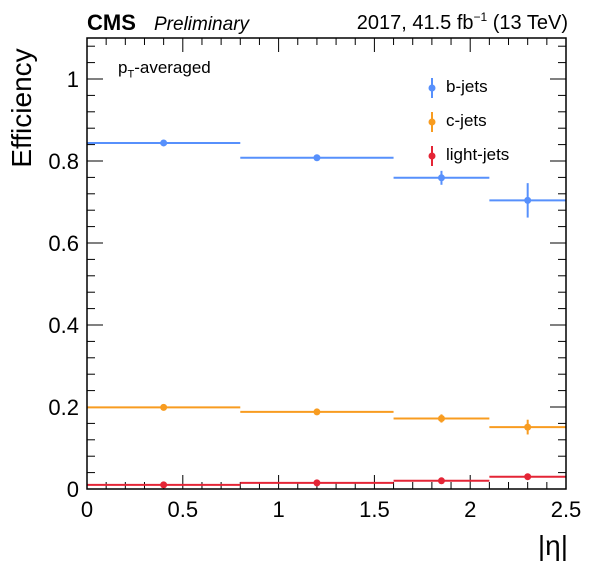 The height and width of the screenshot is (572, 596). I want to click on y-tick-label: 0.4, so click(63, 325).